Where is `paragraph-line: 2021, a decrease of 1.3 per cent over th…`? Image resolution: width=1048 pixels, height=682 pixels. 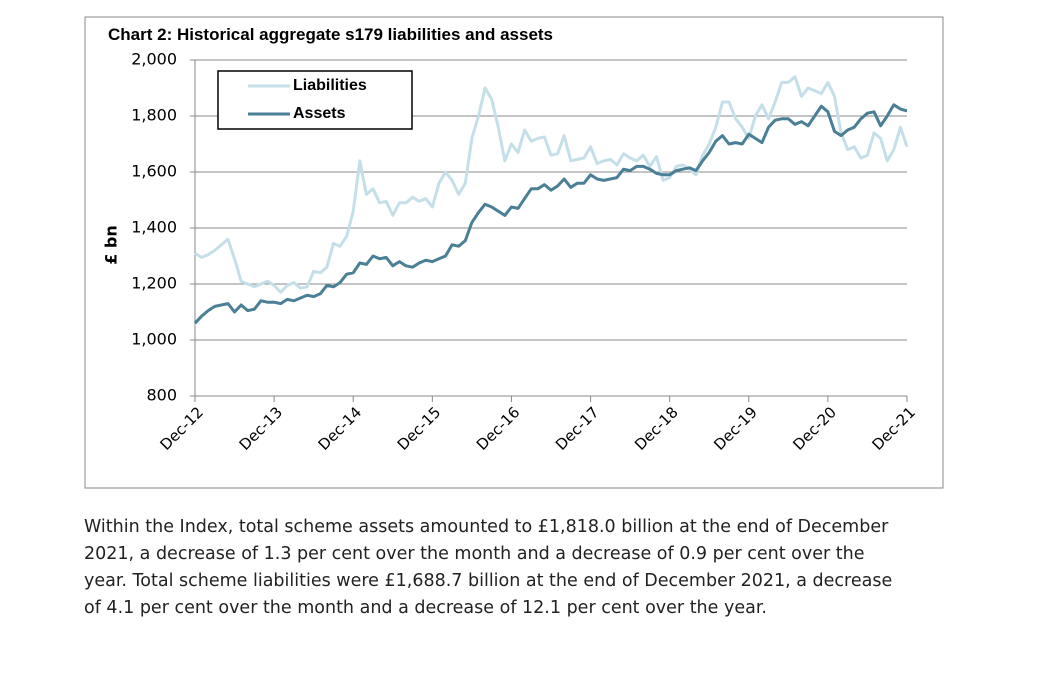 paragraph-line: 2021, a decrease of 1.3 per cent over th… is located at coordinates (474, 554).